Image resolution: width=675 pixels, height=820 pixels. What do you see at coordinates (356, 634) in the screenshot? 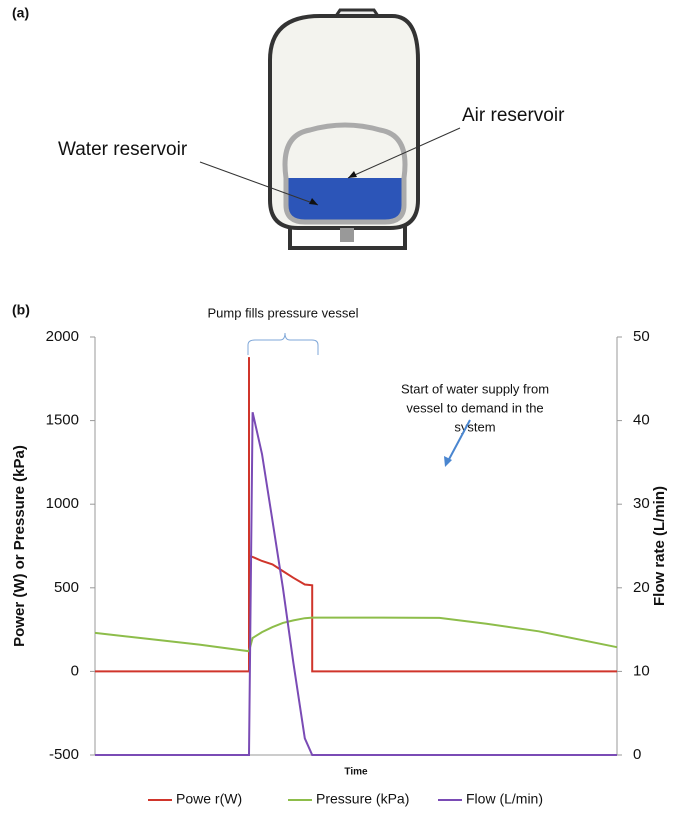
I see `series-line` at bounding box center [356, 634].